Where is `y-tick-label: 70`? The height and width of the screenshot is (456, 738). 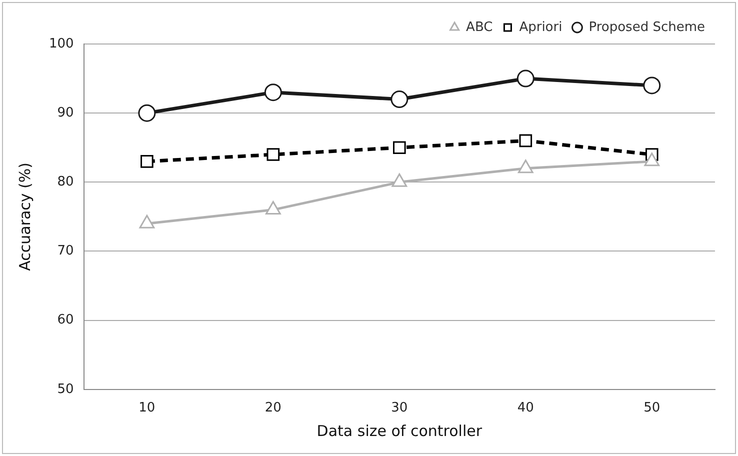
y-tick-label: 70 is located at coordinates (65, 251).